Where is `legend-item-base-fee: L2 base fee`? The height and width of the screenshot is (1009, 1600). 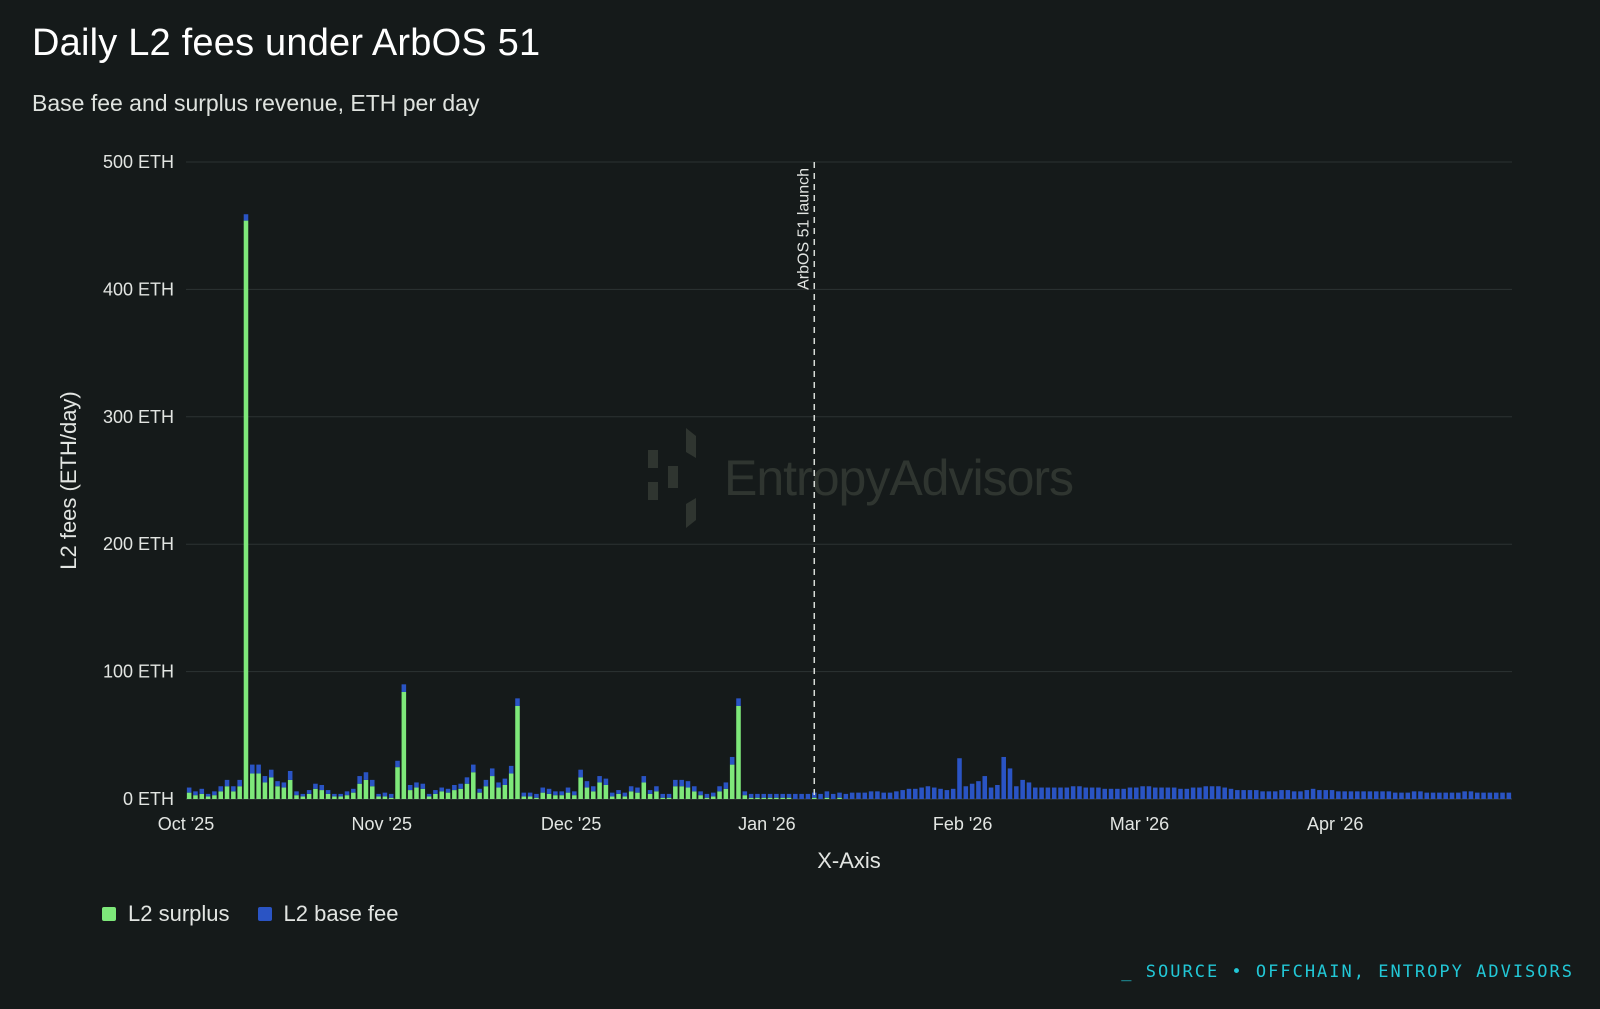
legend-item-base-fee: L2 base fee is located at coordinates (328, 914).